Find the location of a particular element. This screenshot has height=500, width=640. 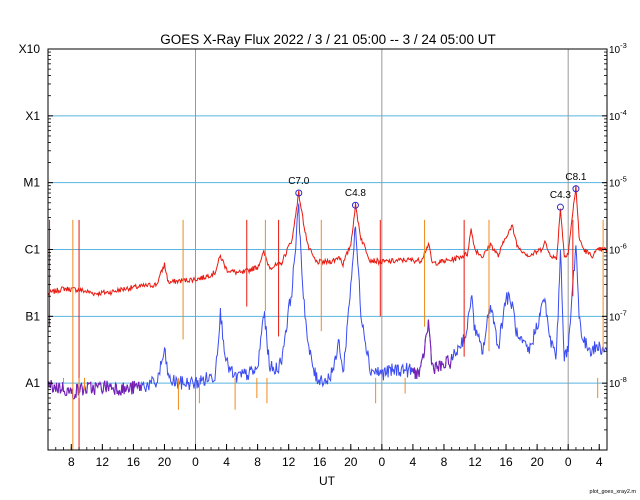

left-axis-label-0: X10 is located at coordinates (30, 49).